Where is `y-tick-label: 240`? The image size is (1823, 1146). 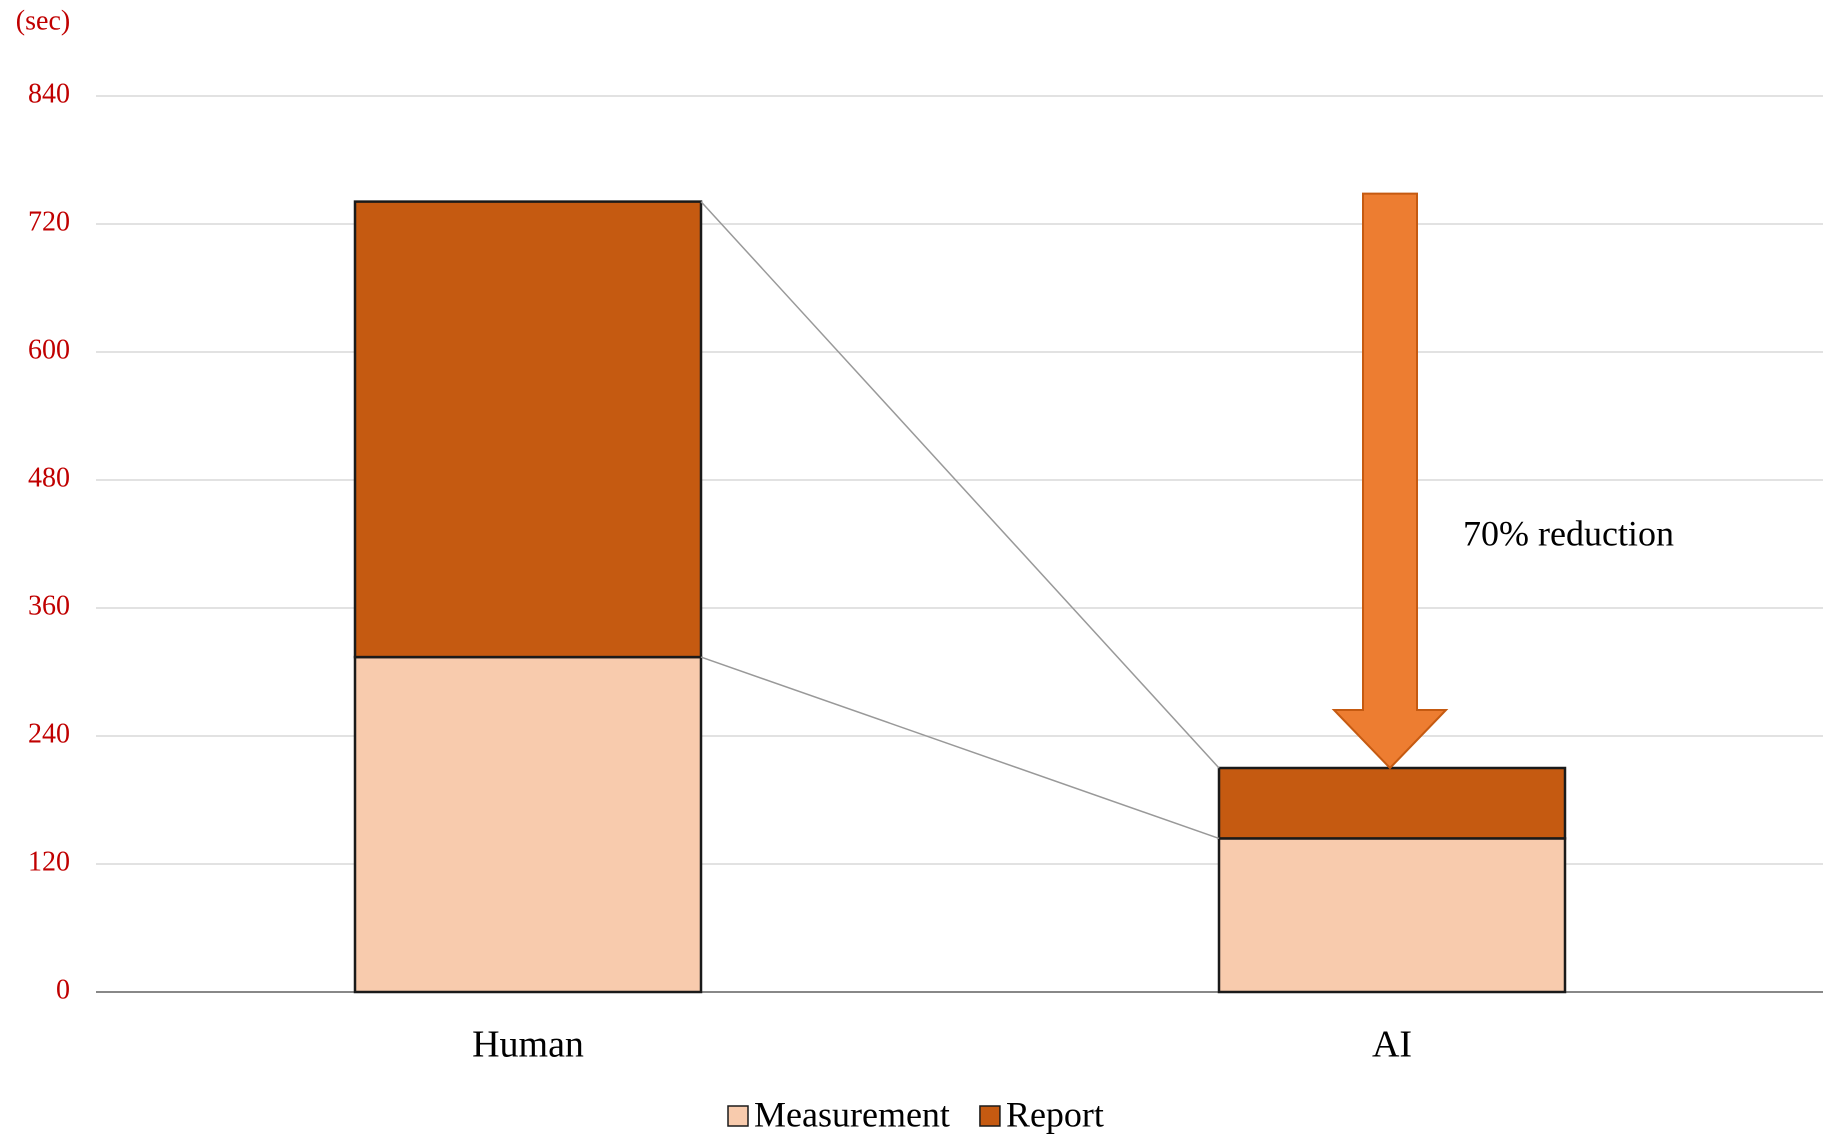 y-tick-label: 240 is located at coordinates (49, 733).